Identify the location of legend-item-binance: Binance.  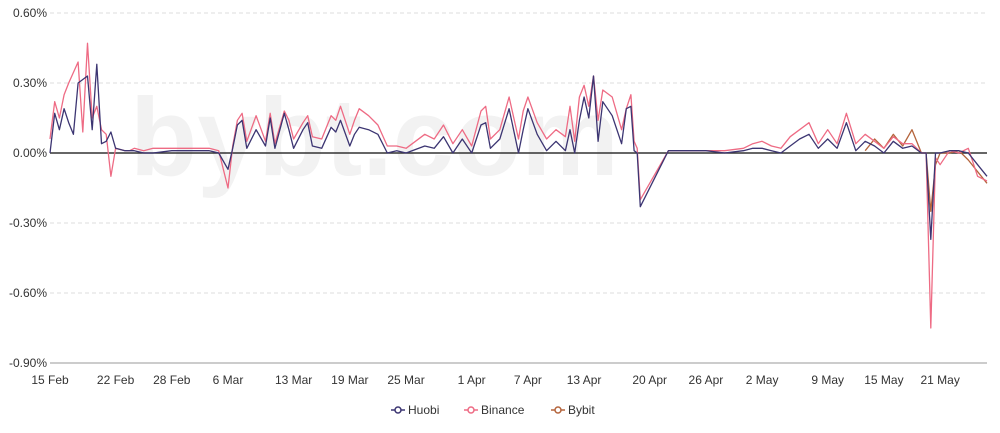
(494, 410).